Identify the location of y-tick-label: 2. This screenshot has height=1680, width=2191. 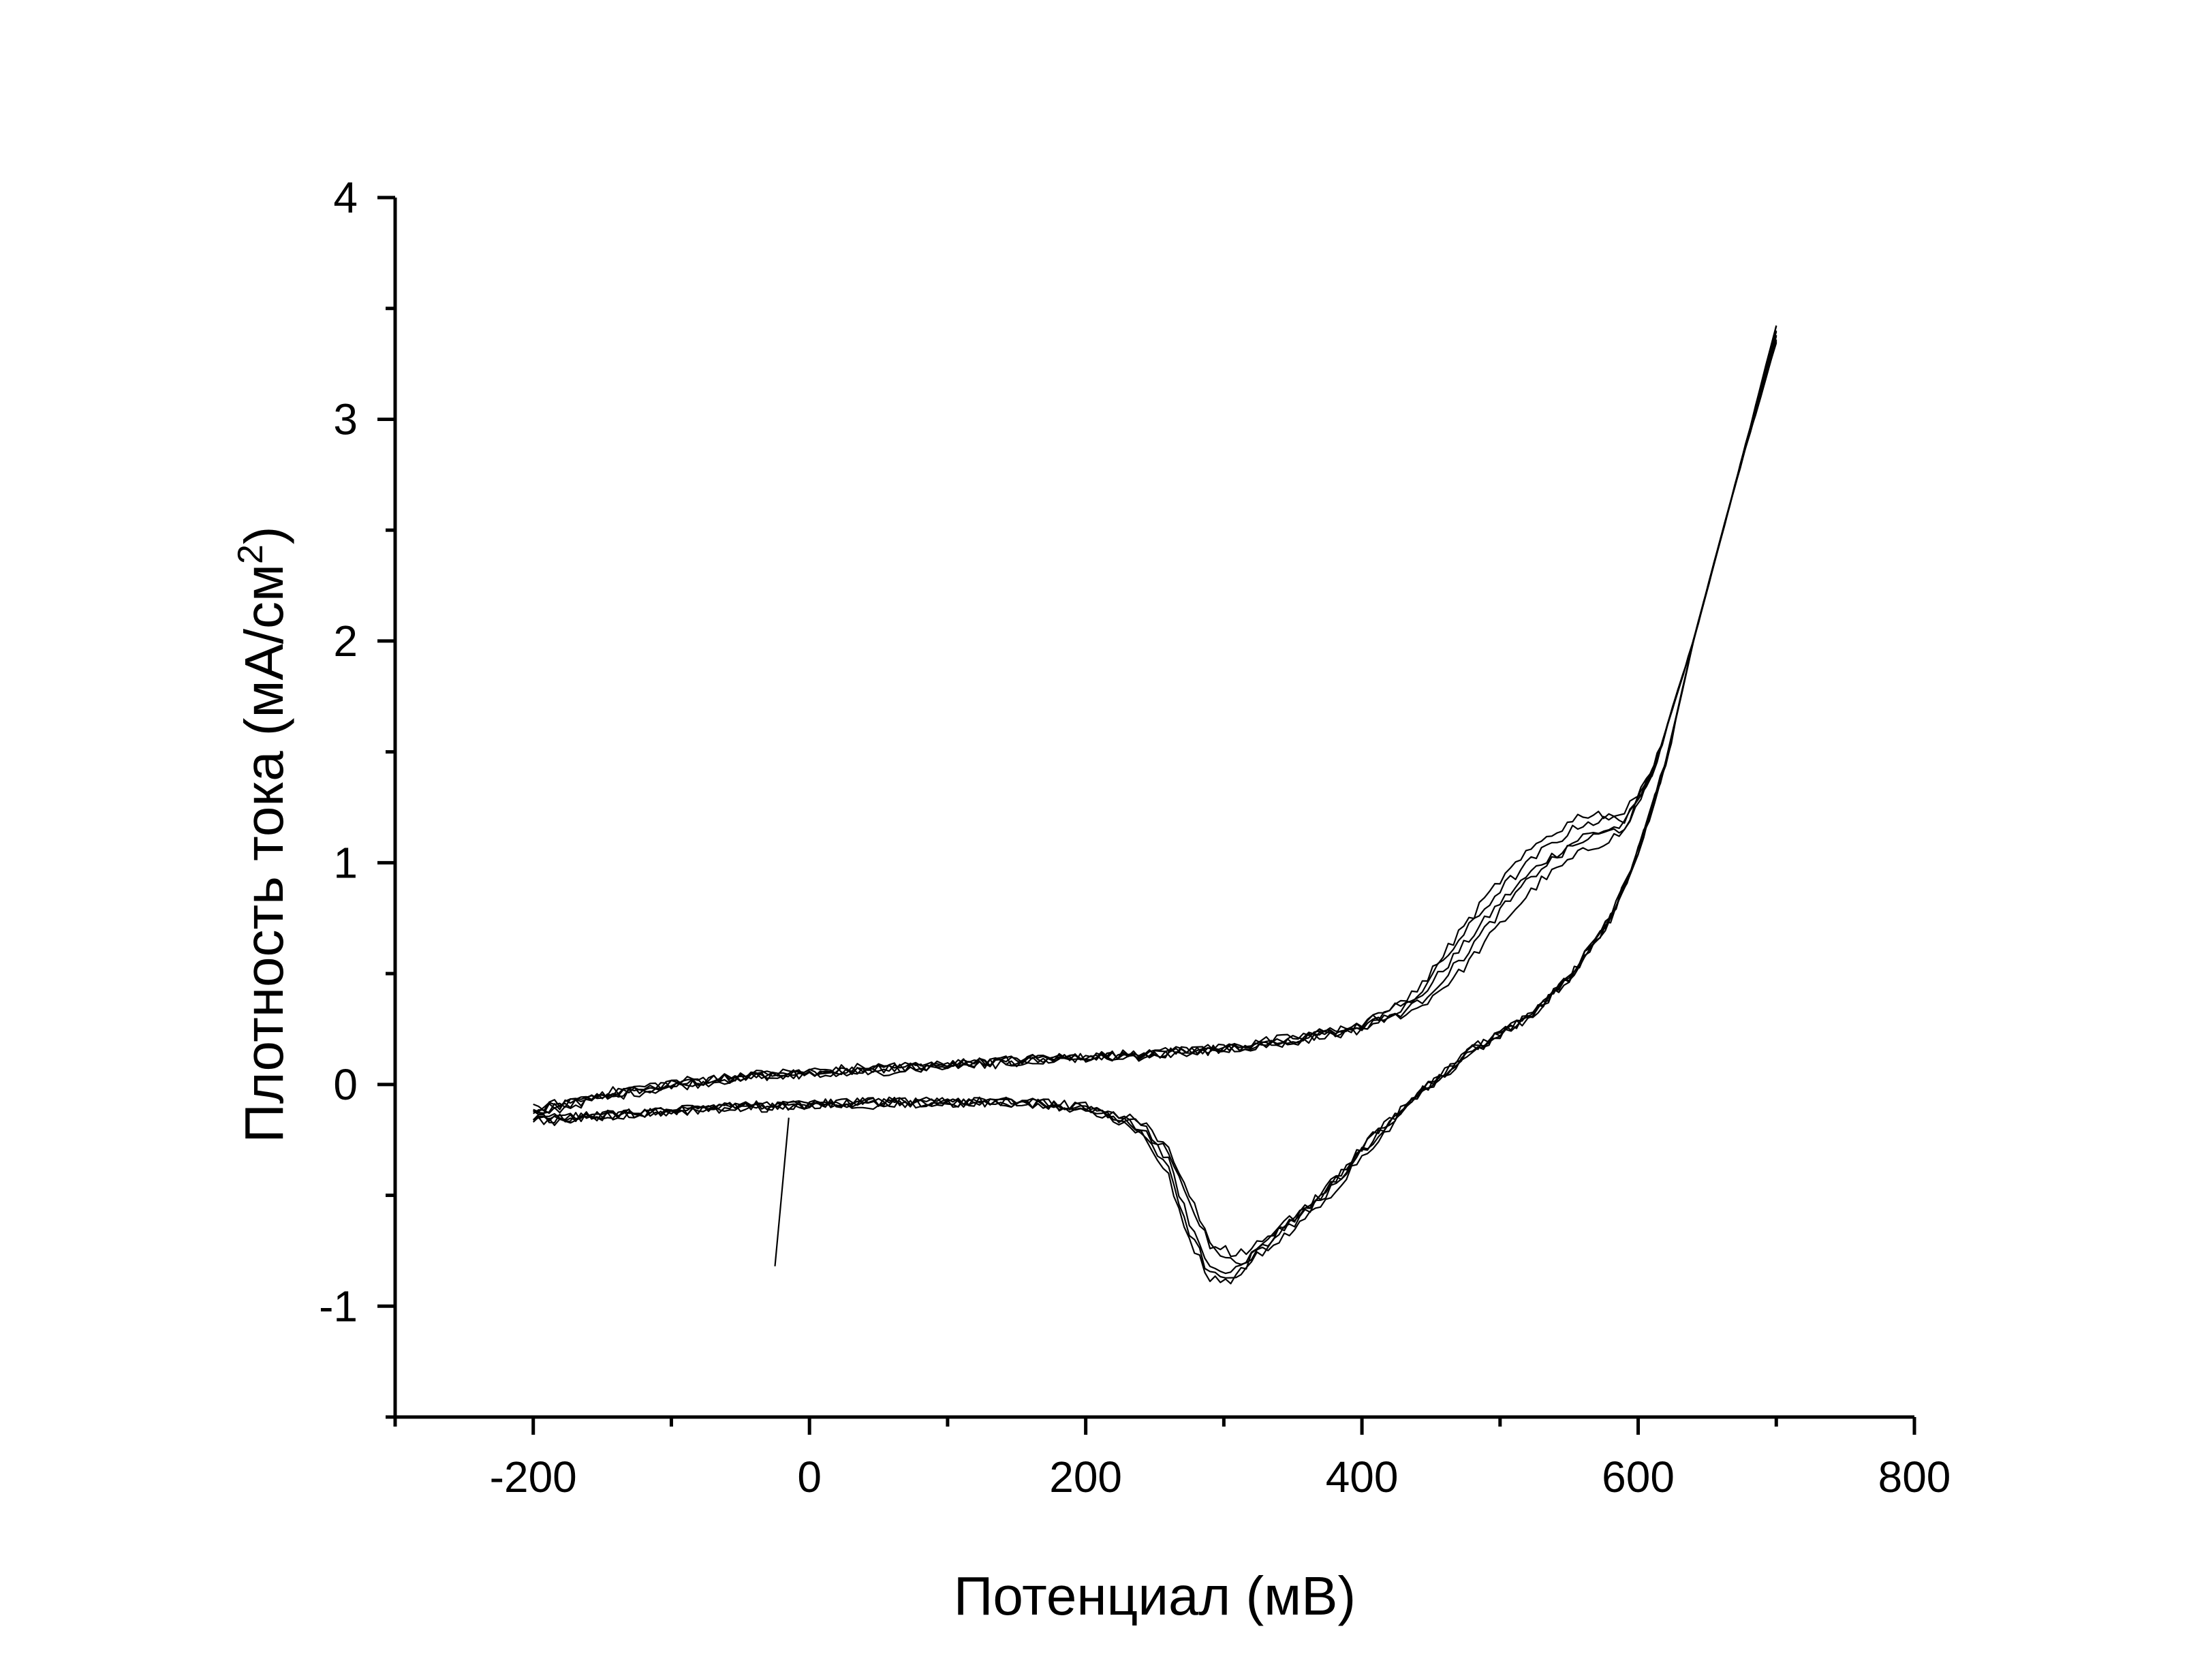
(345, 641).